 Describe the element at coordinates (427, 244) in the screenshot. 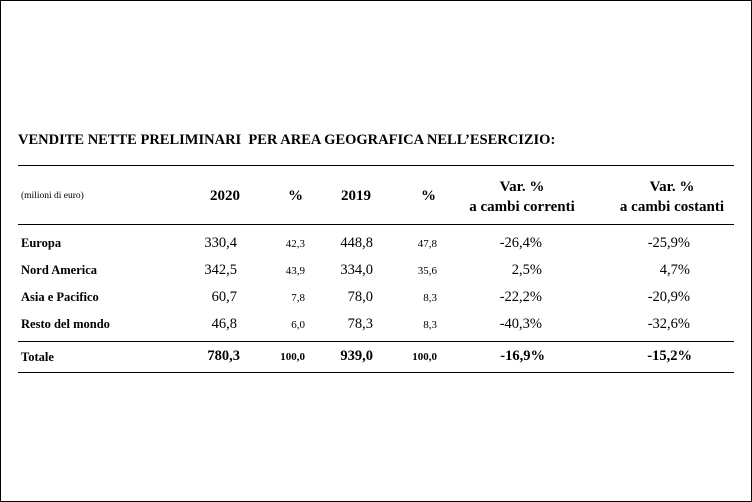

I see `cell-pct-2019: 47,8` at that location.